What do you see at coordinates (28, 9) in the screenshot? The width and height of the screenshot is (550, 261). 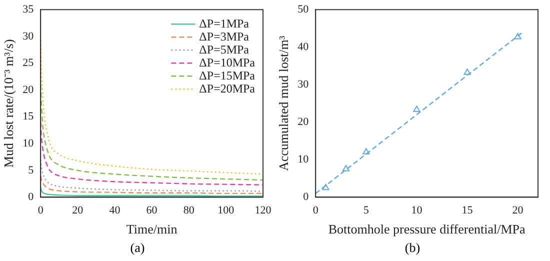 I see `y-tick-label: 35` at bounding box center [28, 9].